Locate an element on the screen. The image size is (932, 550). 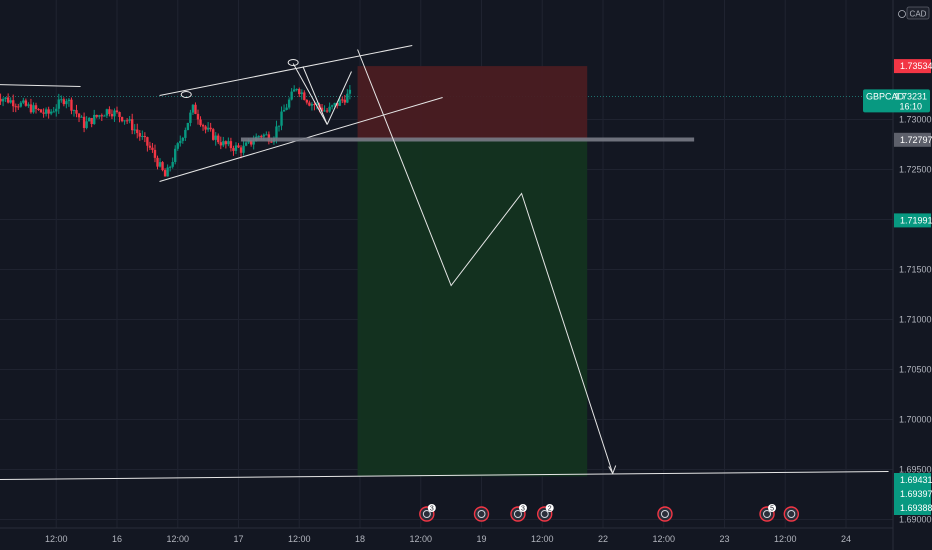
price-tag-label: 1.69388 is located at coordinates (916, 508).